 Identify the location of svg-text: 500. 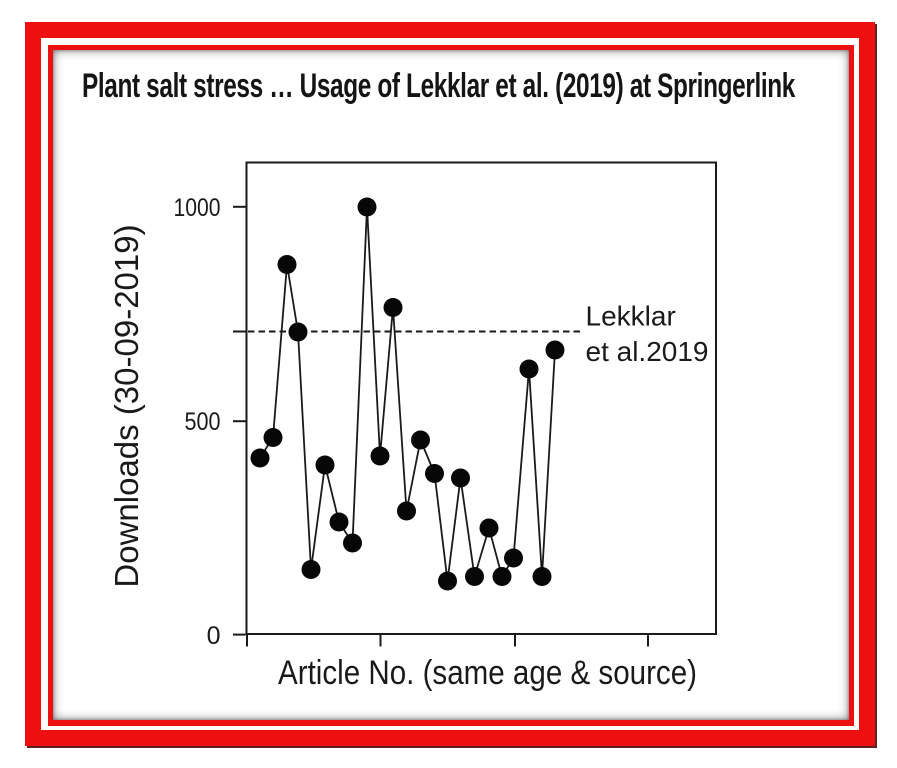
(203, 422).